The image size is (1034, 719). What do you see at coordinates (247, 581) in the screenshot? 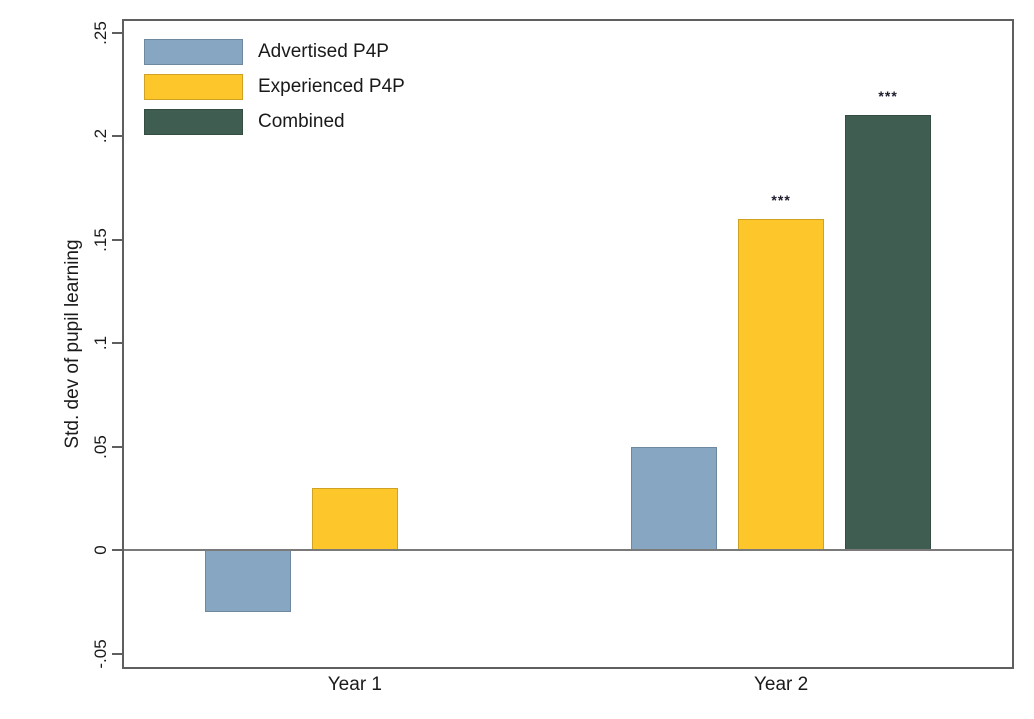
I see `bar-year-1-advertised-p4p` at bounding box center [247, 581].